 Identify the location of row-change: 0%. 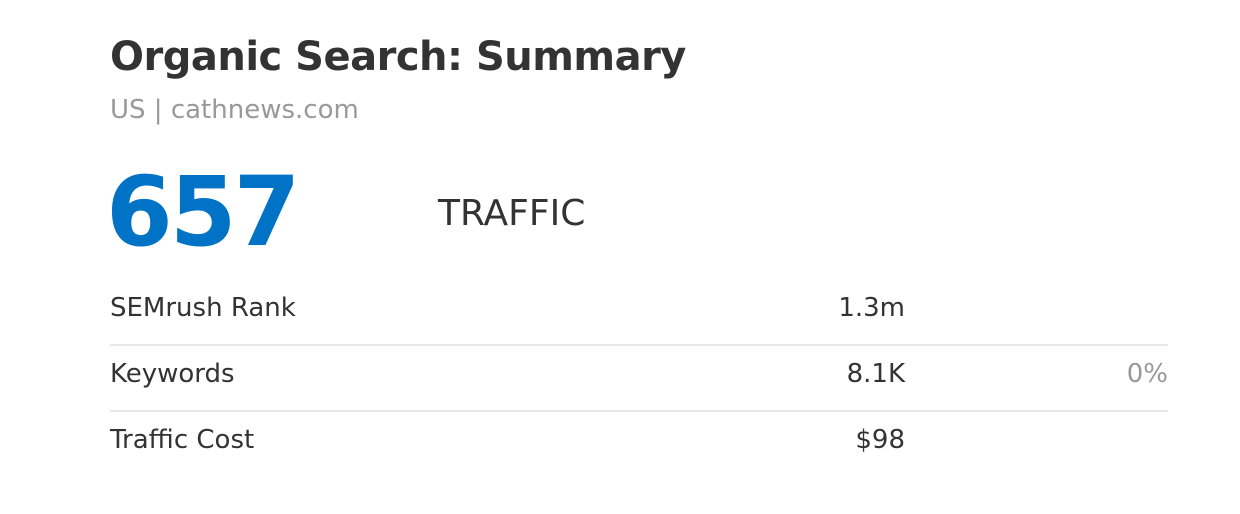
(1147, 374).